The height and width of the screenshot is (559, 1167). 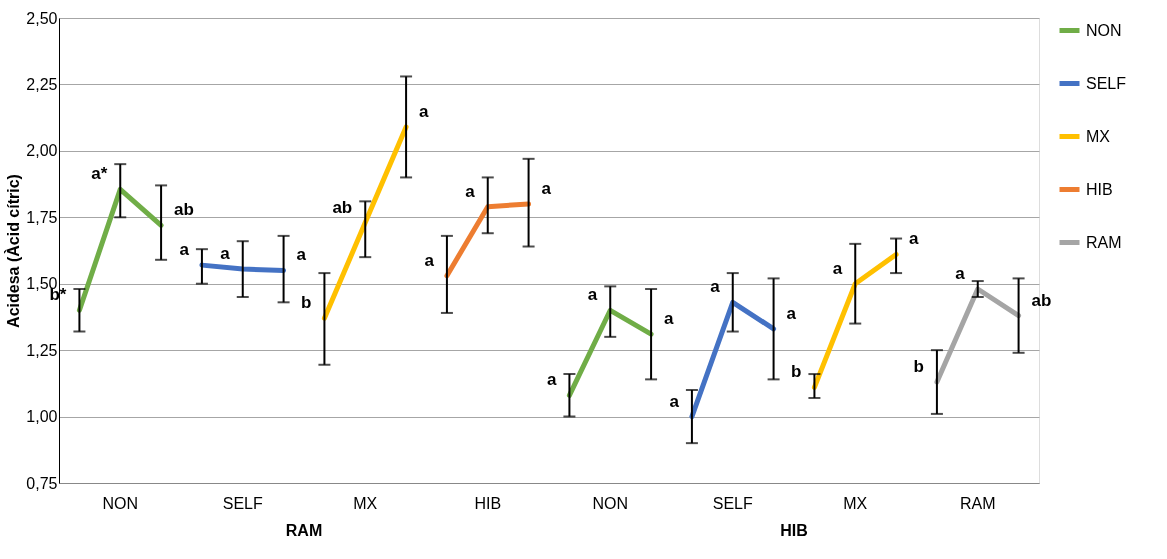 I want to click on y-tick-label: 1,75, so click(x=42, y=217).